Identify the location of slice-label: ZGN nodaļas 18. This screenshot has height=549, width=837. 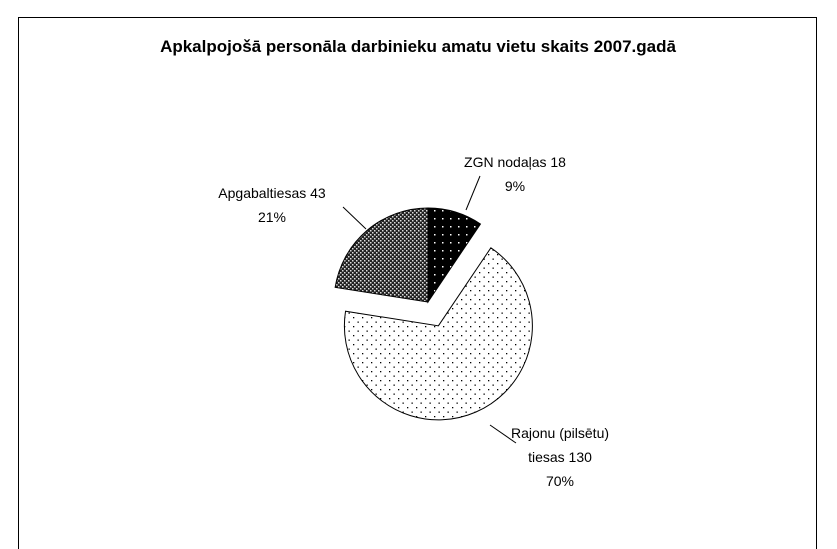
(515, 162).